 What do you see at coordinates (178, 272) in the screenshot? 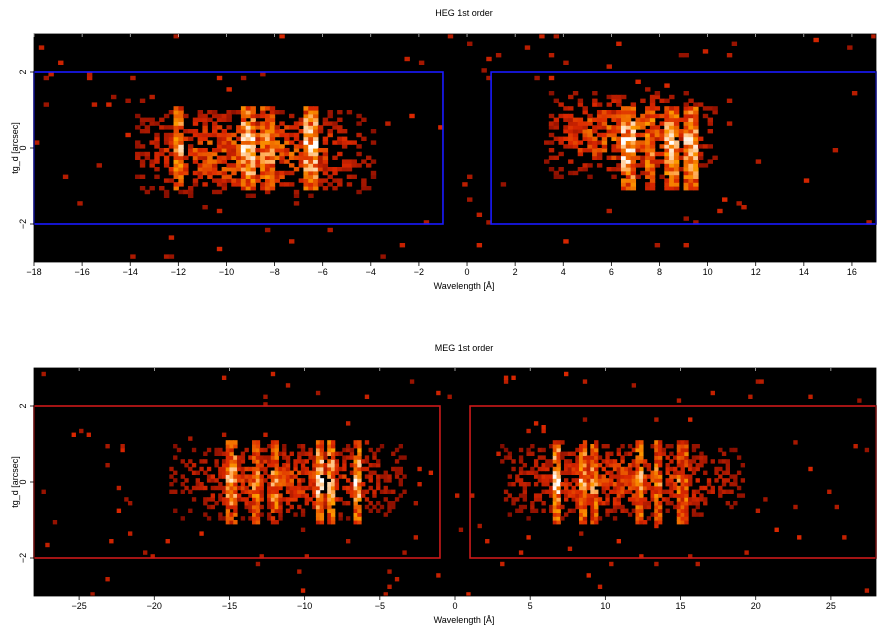
I see `x-tick-label: −12` at bounding box center [178, 272].